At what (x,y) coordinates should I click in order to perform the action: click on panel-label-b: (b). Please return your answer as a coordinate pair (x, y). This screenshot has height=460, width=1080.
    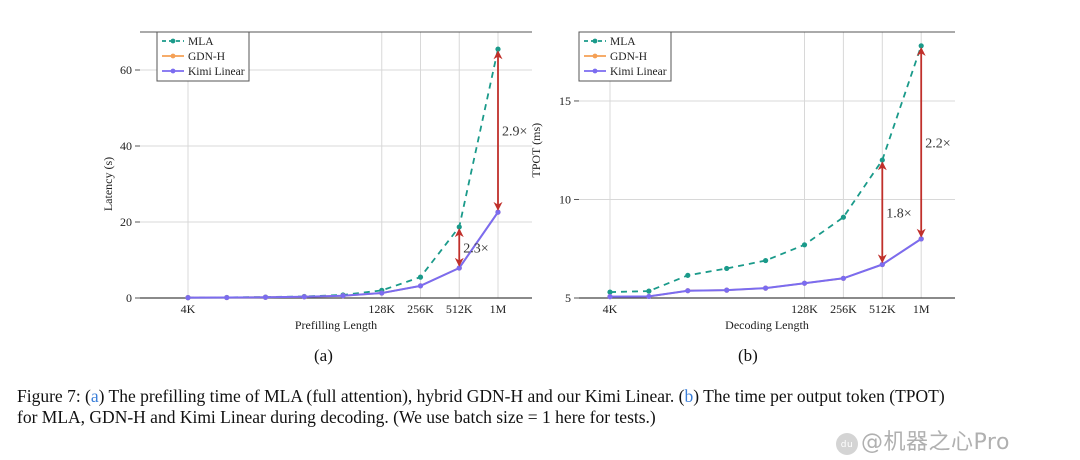
    Looking at the image, I should click on (748, 355).